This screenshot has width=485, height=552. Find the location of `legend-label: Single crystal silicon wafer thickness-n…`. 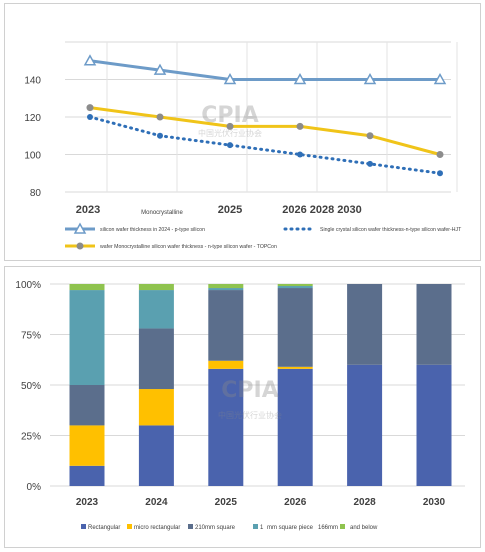

legend-label: Single crystal silicon wafer thickness-n… is located at coordinates (391, 230).